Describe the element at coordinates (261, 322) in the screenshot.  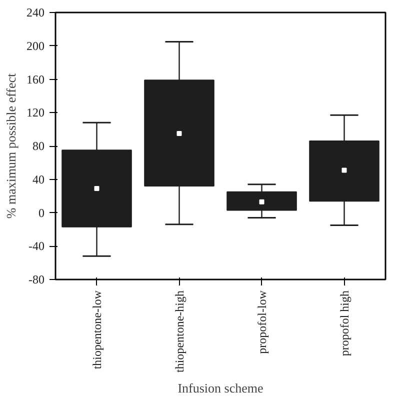
I see `x-tick-label: propofol-low` at that location.